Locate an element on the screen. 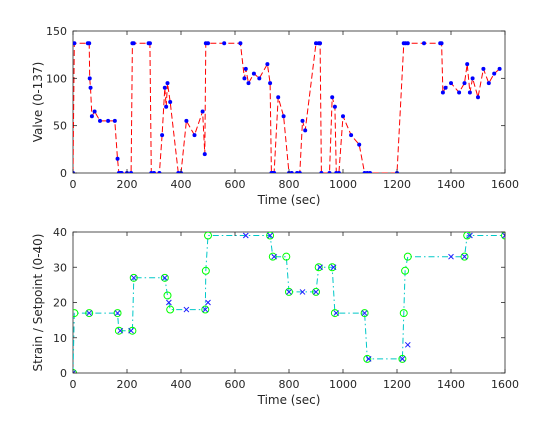 The image size is (560, 424). x-tick-label: 1000 is located at coordinates (343, 184).